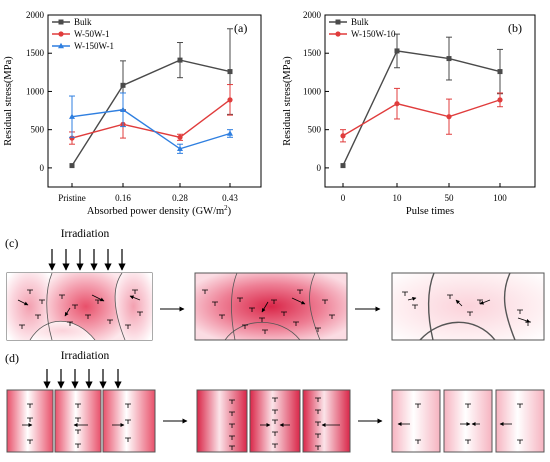 The width and height of the screenshot is (550, 462). Describe the element at coordinates (82, 379) in the screenshot. I see `irradiation-arrows-d` at that location.